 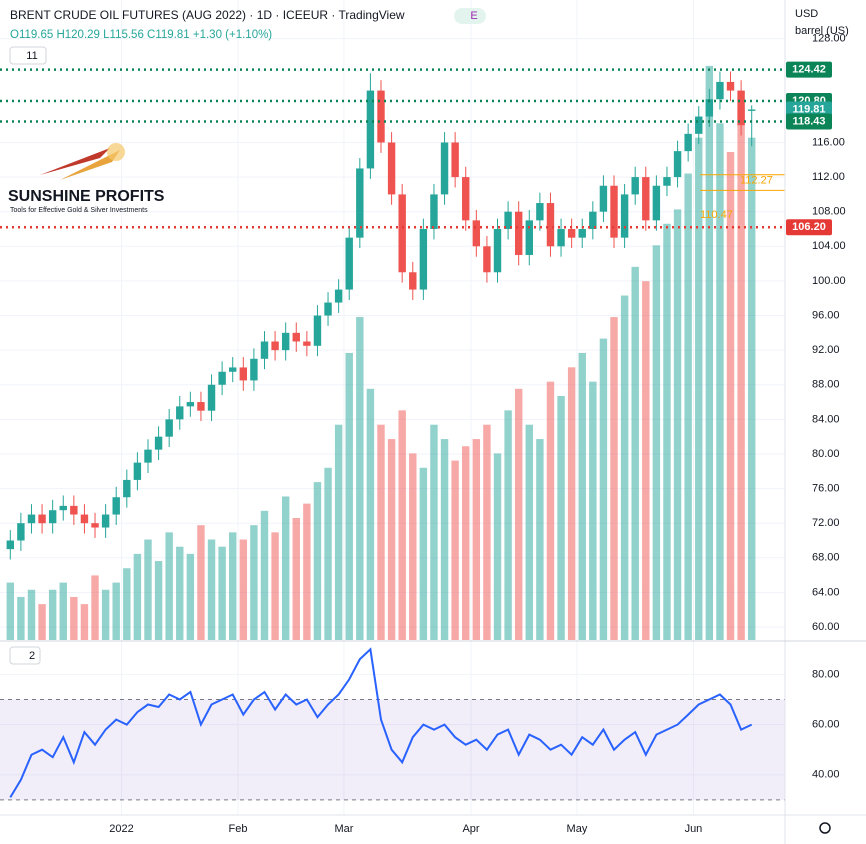 I want to click on price-label: 119.81, so click(x=808, y=109).